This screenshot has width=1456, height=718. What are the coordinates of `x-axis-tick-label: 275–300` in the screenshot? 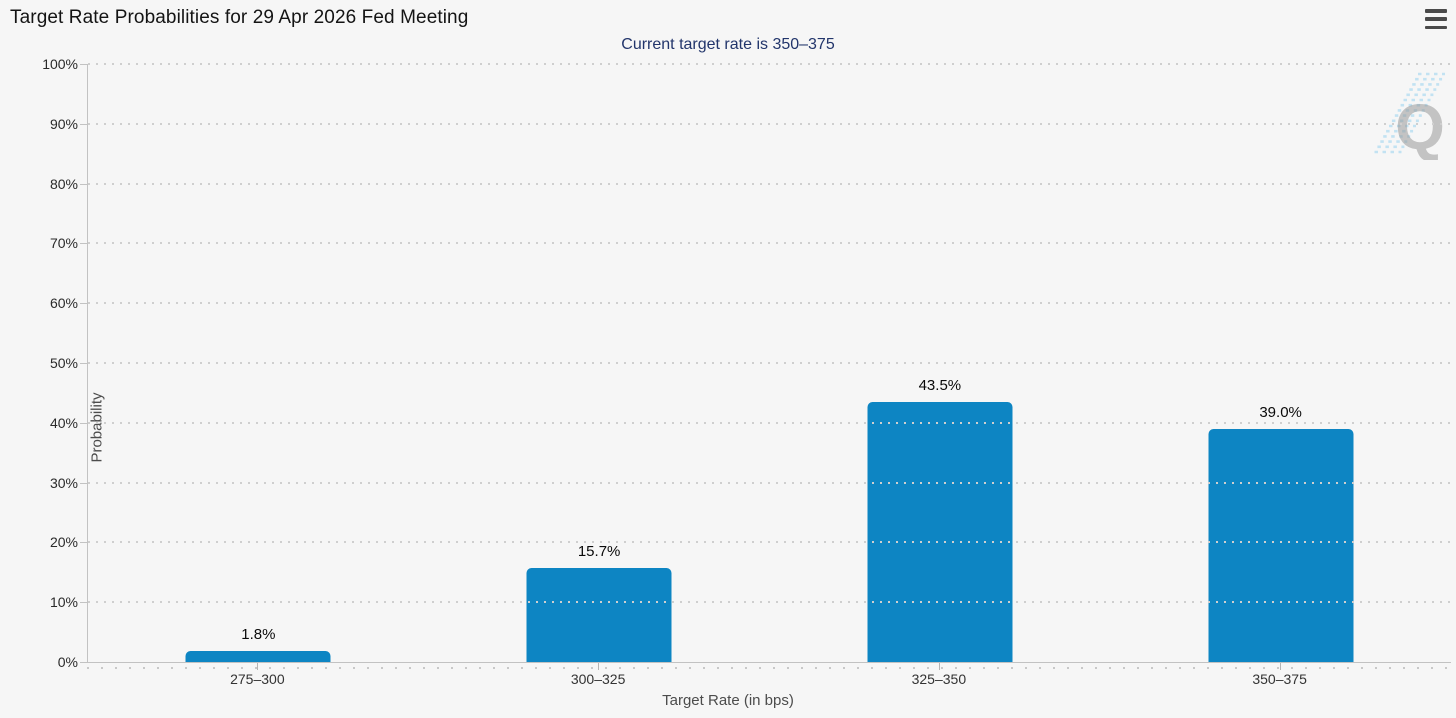 It's located at (257, 679).